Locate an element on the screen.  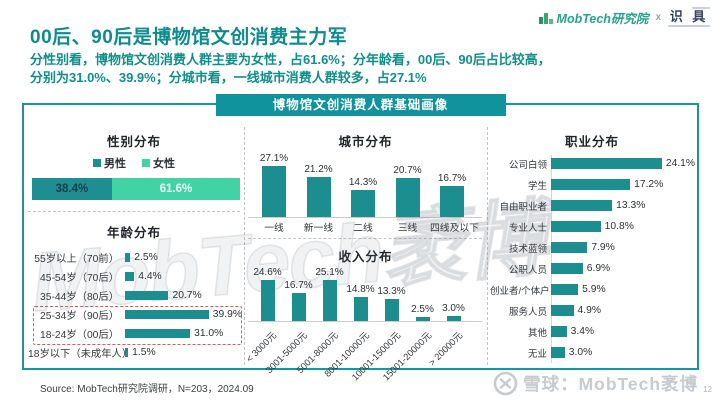
age-value-label: 1.5% is located at coordinates (144, 352).